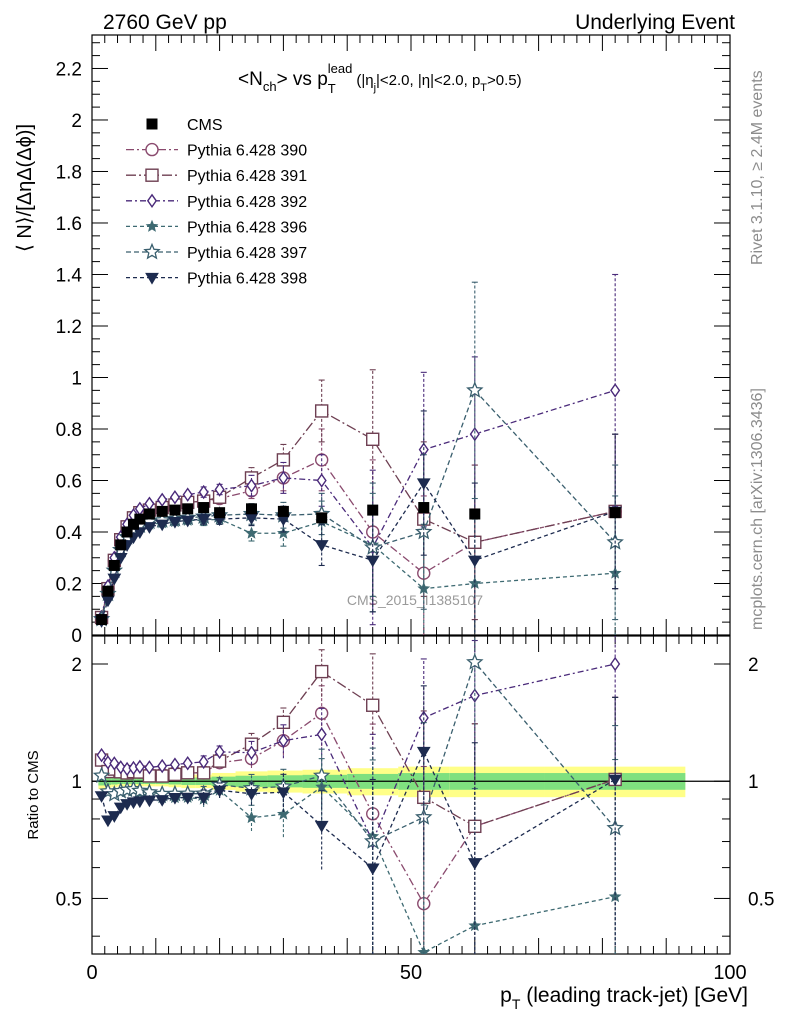 This screenshot has width=786, height=1024. Describe the element at coordinates (247, 279) in the screenshot. I see `legend-label: Pythia 6.428 398` at that location.